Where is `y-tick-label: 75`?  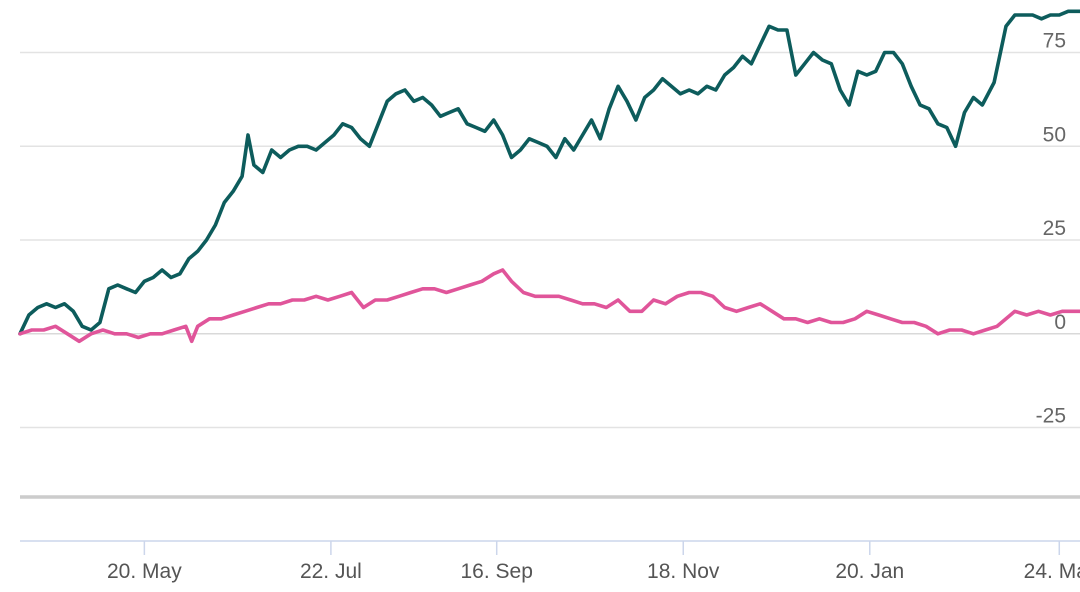
y-tick-label: 75 is located at coordinates (1054, 41).